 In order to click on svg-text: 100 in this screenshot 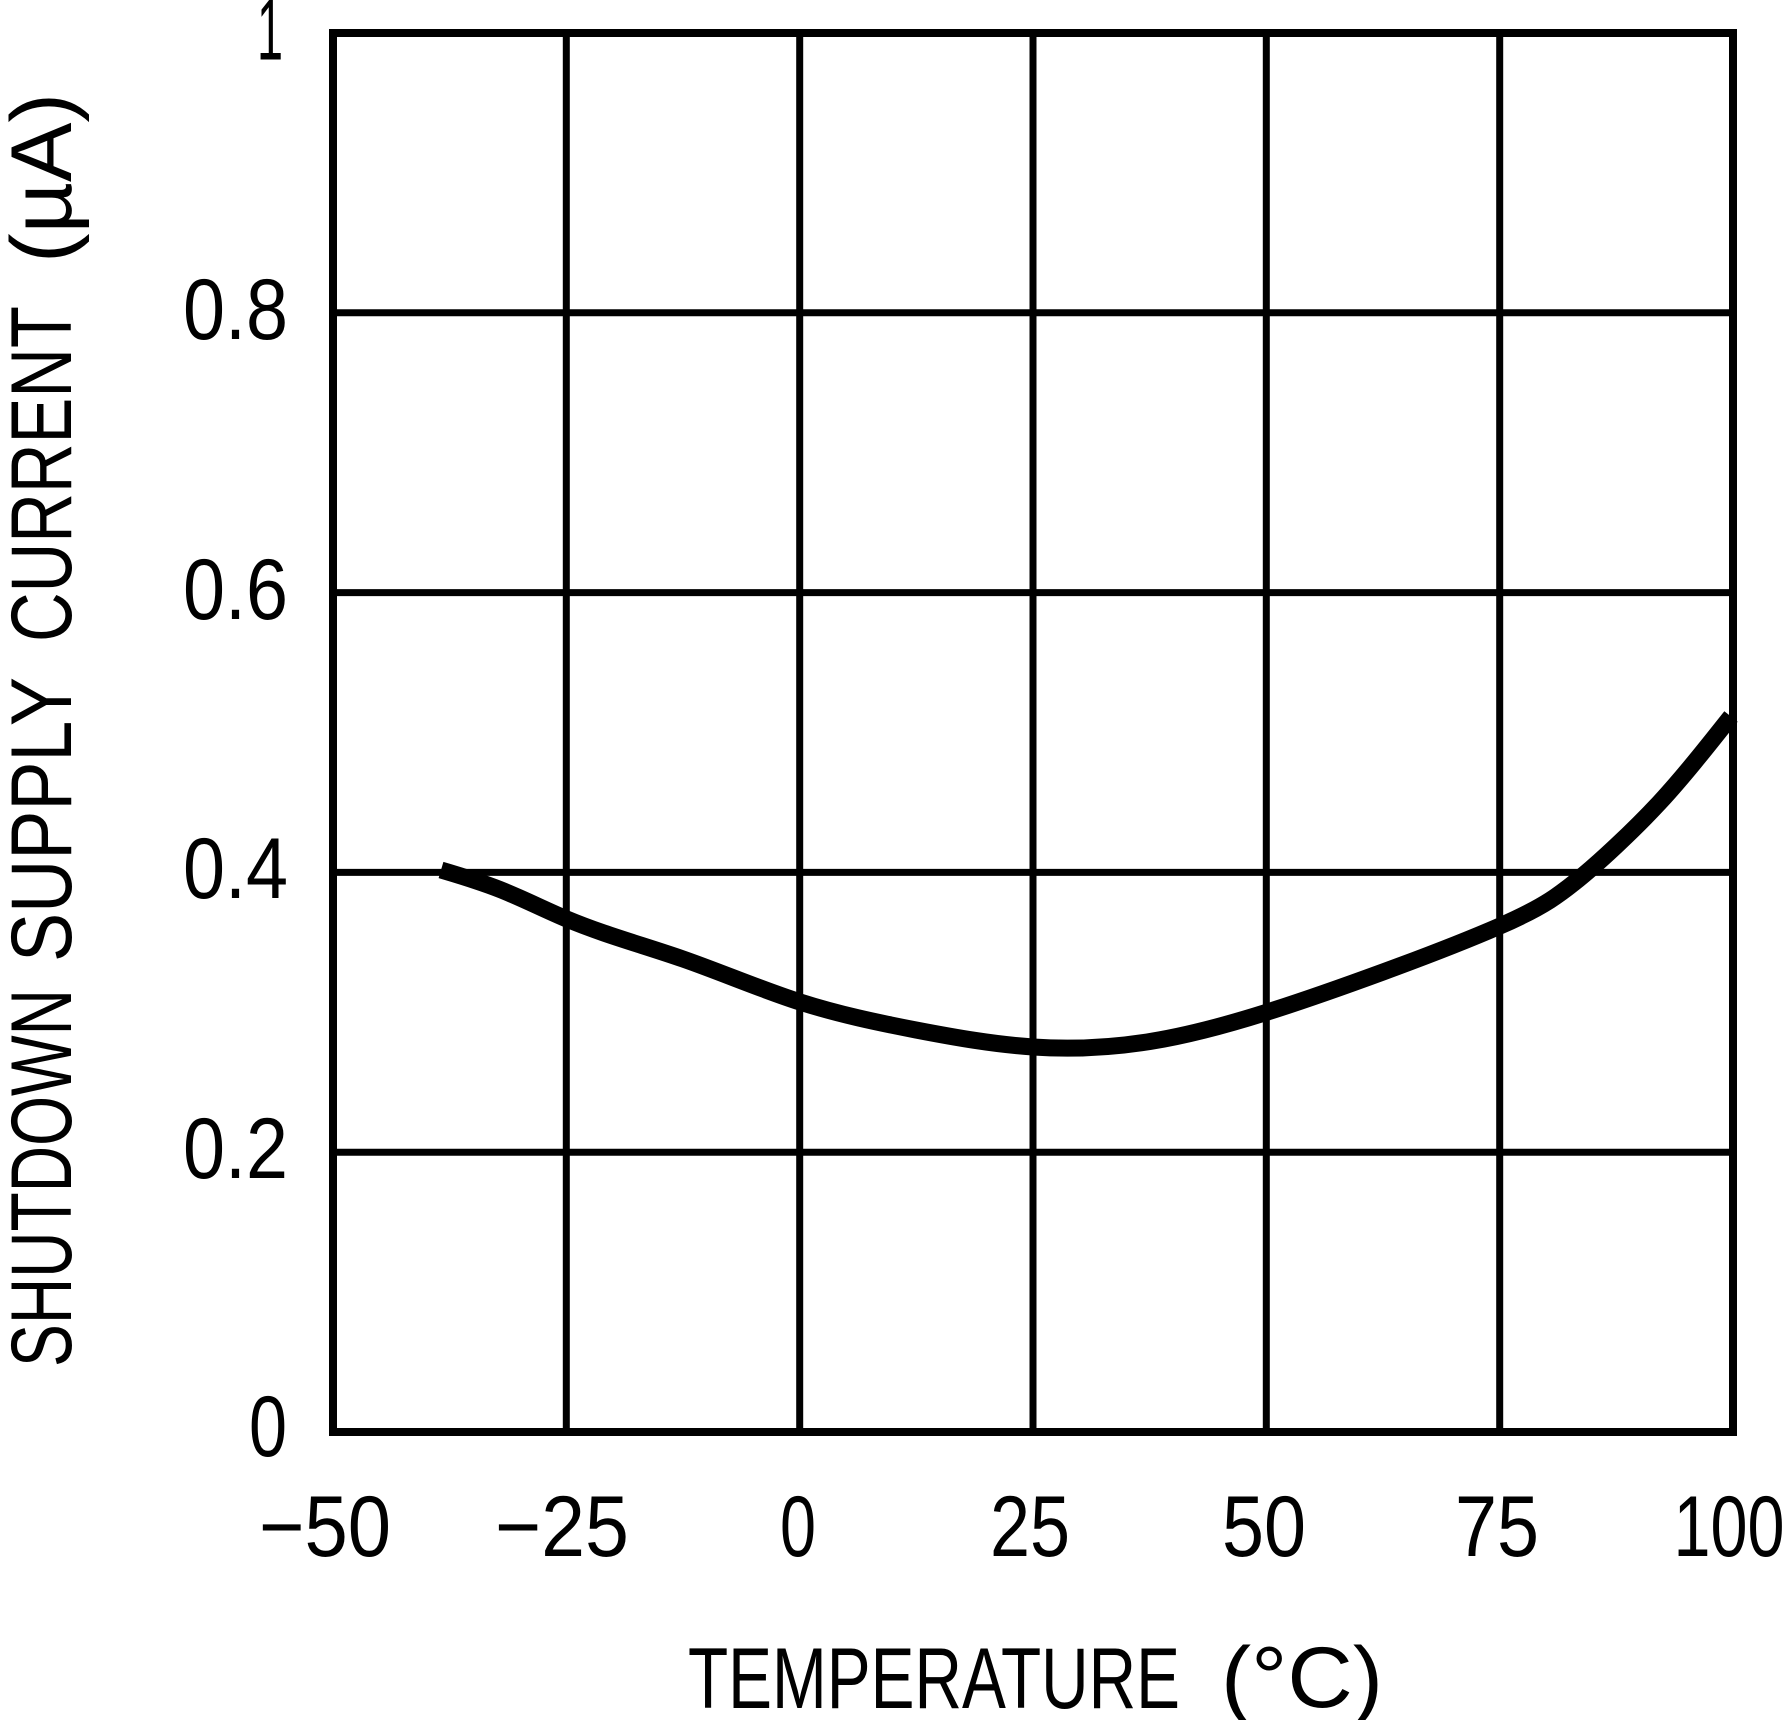, I will do `click(1729, 1527)`.